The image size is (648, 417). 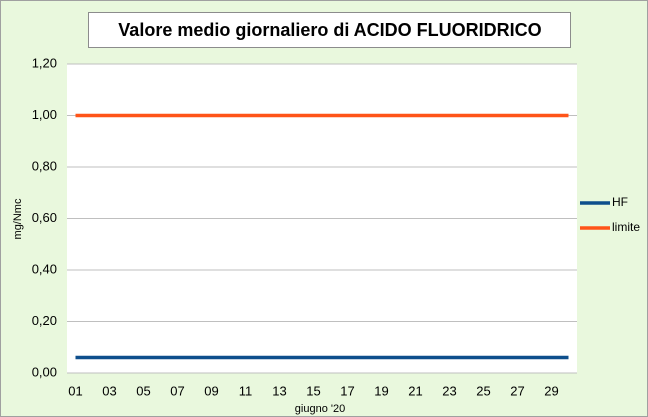 What do you see at coordinates (18, 218) in the screenshot?
I see `y-axis-label: mg/Nmc` at bounding box center [18, 218].